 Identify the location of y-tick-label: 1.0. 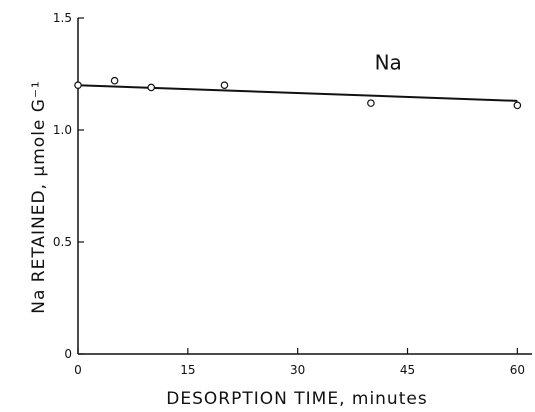
(62, 130).